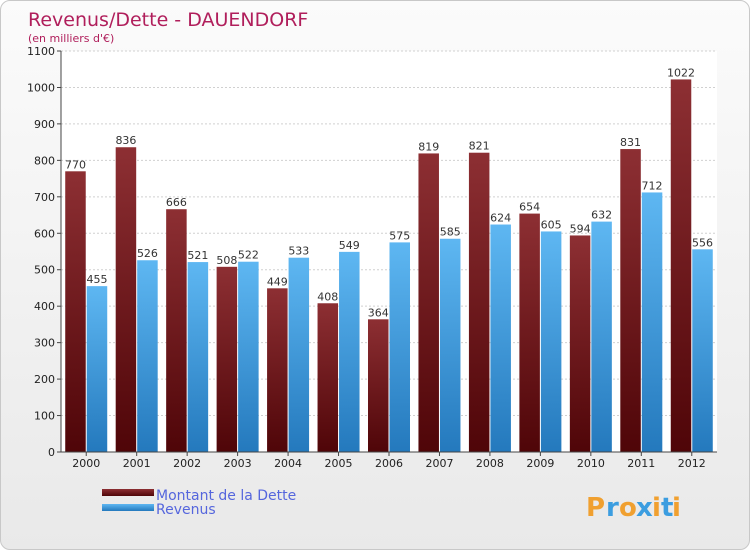 Image resolution: width=750 pixels, height=550 pixels. Describe the element at coordinates (187, 463) in the screenshot. I see `x-tick-label: 2002` at that location.